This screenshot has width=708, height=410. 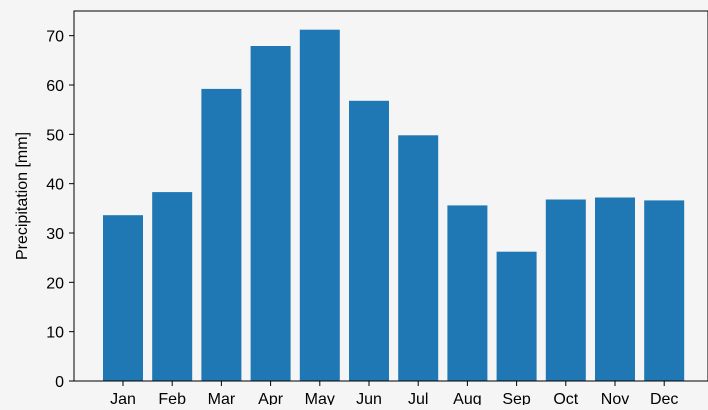 What do you see at coordinates (565, 290) in the screenshot?
I see `bar-oct` at bounding box center [565, 290].